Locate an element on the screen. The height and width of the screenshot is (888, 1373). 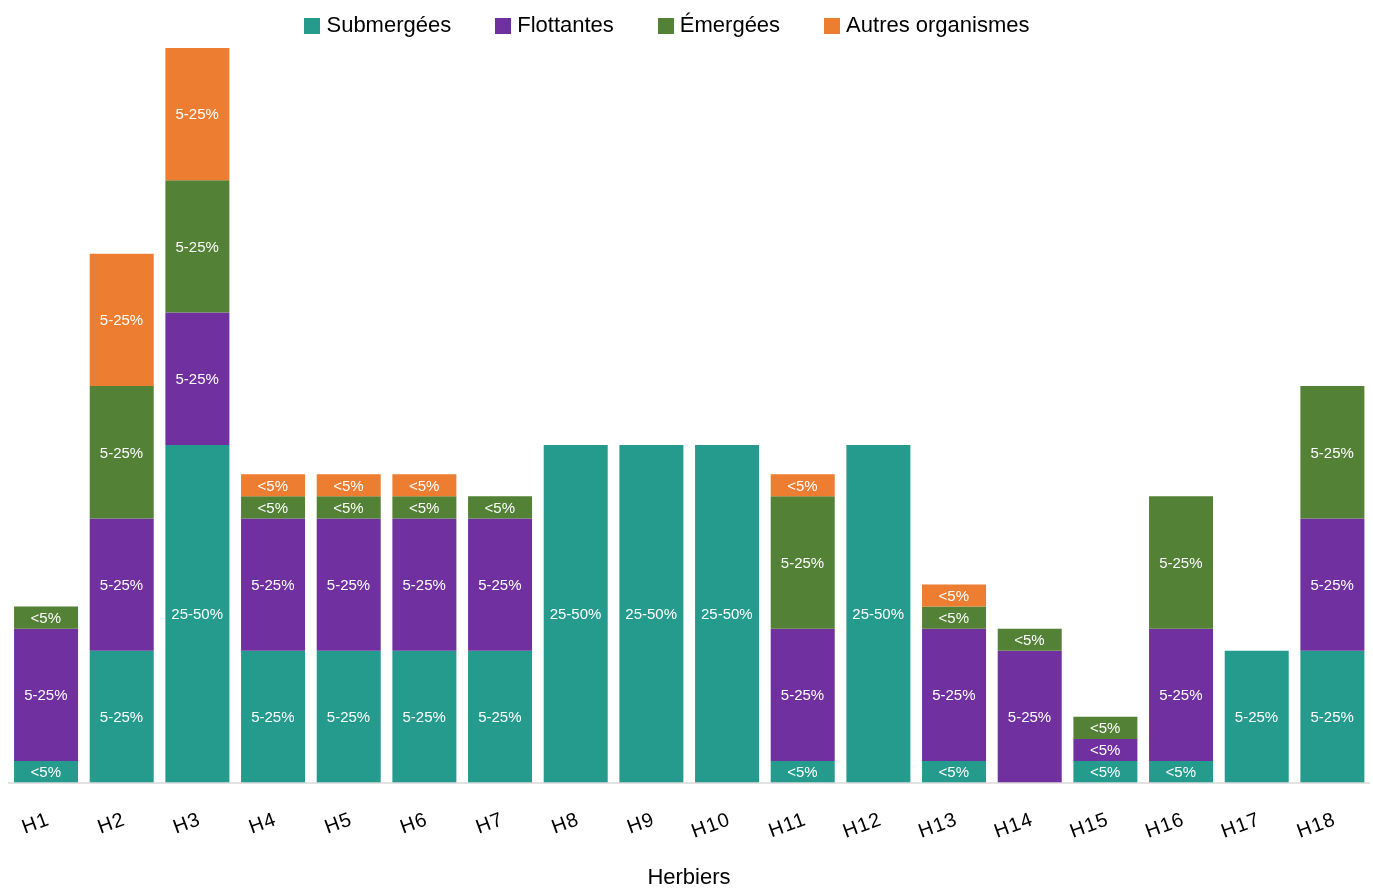
x-tick-label: H3 is located at coordinates (186, 822).